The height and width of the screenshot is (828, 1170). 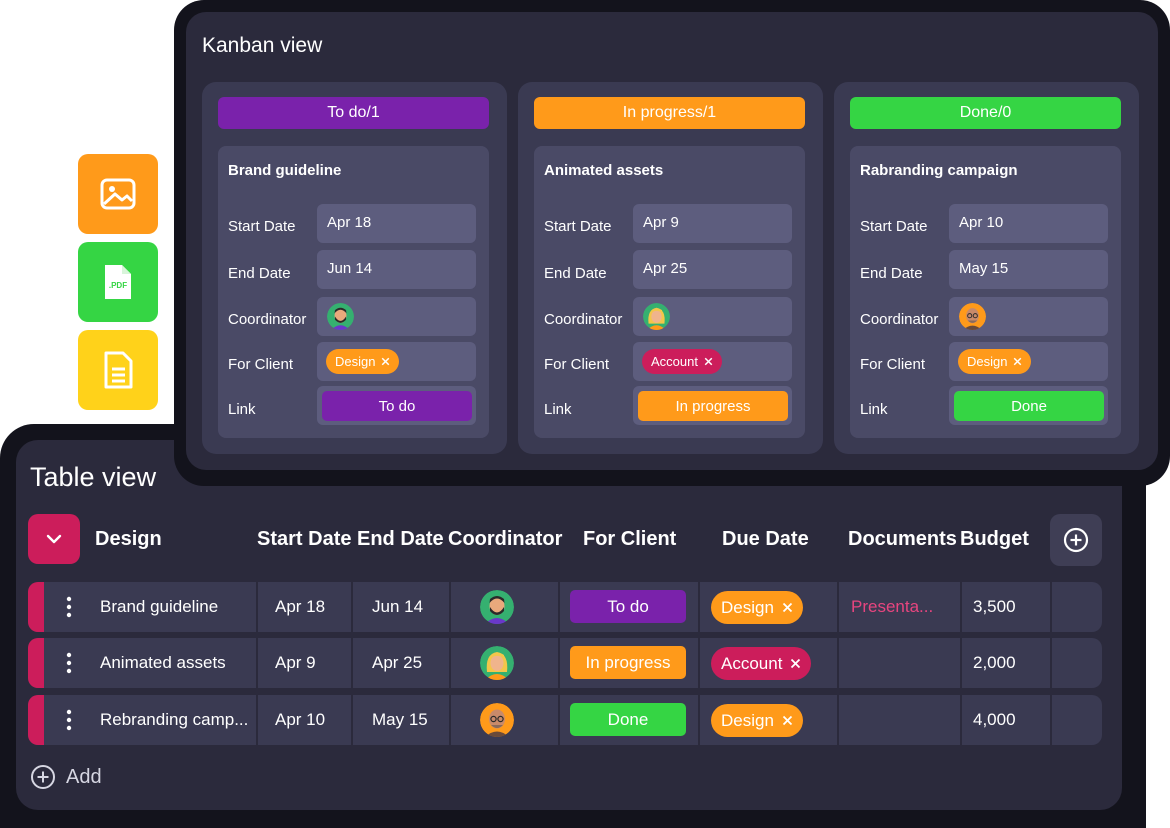 I want to click on link-field: In progress, so click(x=712, y=405).